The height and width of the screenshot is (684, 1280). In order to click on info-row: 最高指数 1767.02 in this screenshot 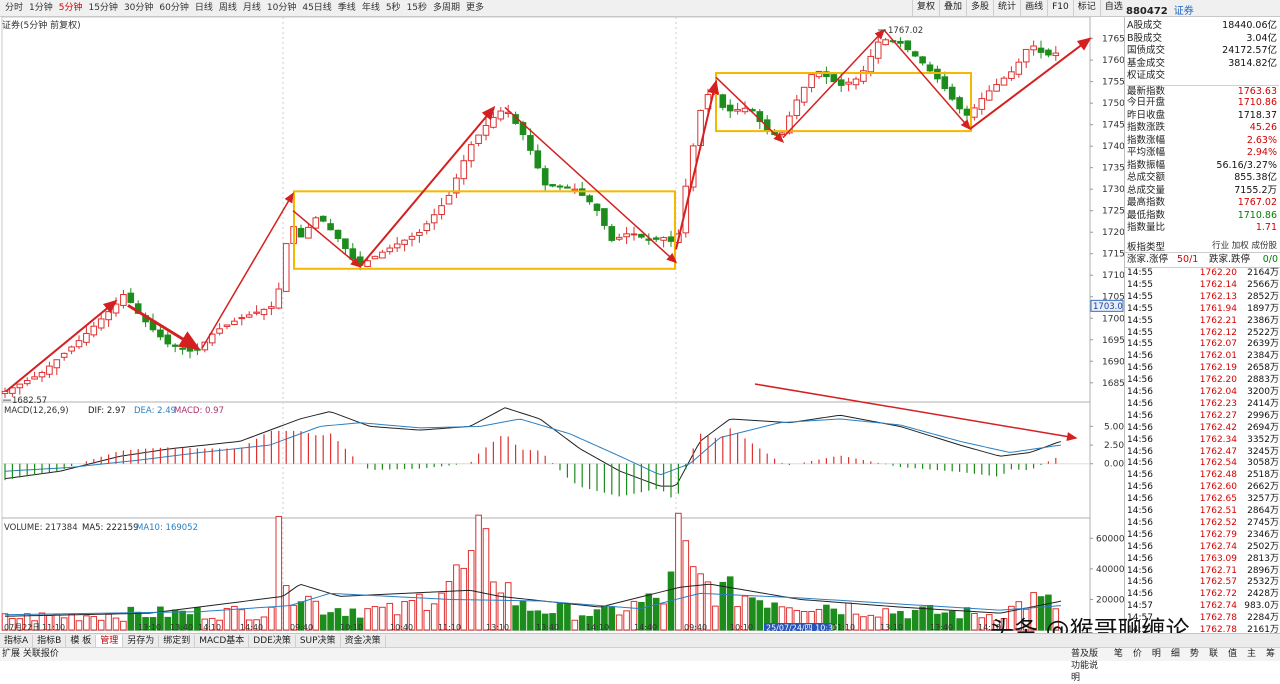, I will do `click(1203, 203)`.